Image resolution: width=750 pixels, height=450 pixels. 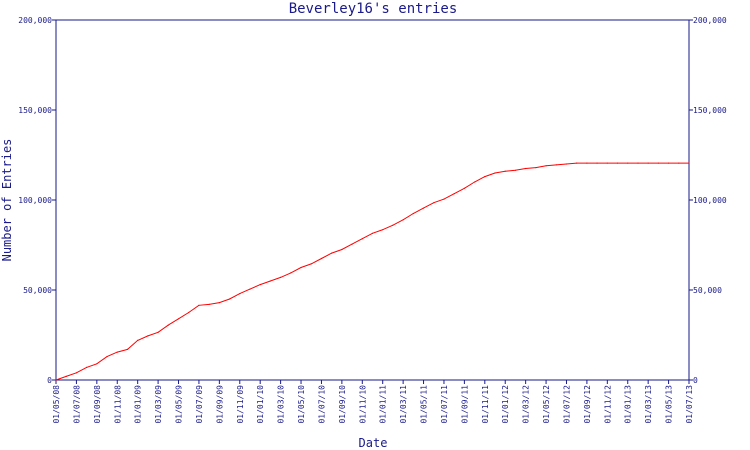 What do you see at coordinates (485, 404) in the screenshot?
I see `x-tick-label: 01/11/11` at bounding box center [485, 404].